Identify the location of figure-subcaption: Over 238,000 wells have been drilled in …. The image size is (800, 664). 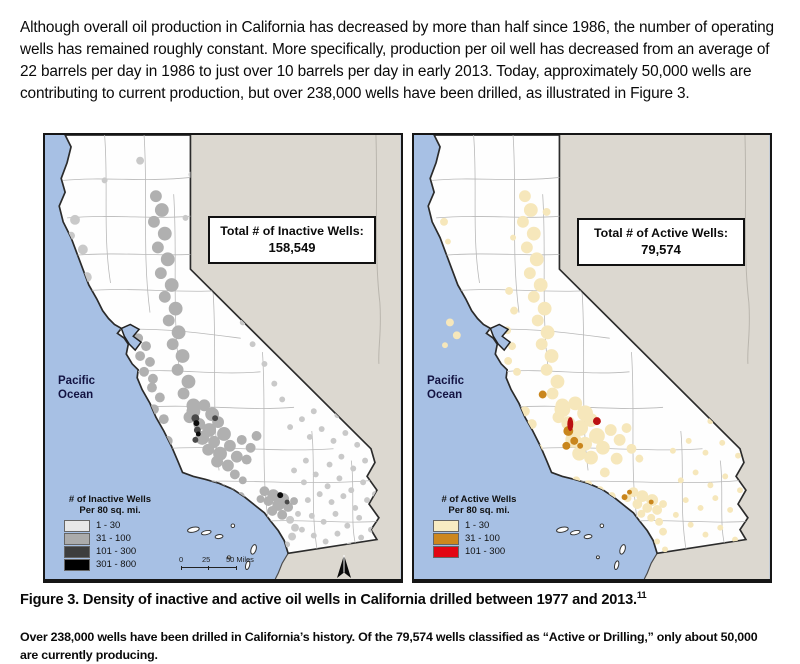
(389, 646).